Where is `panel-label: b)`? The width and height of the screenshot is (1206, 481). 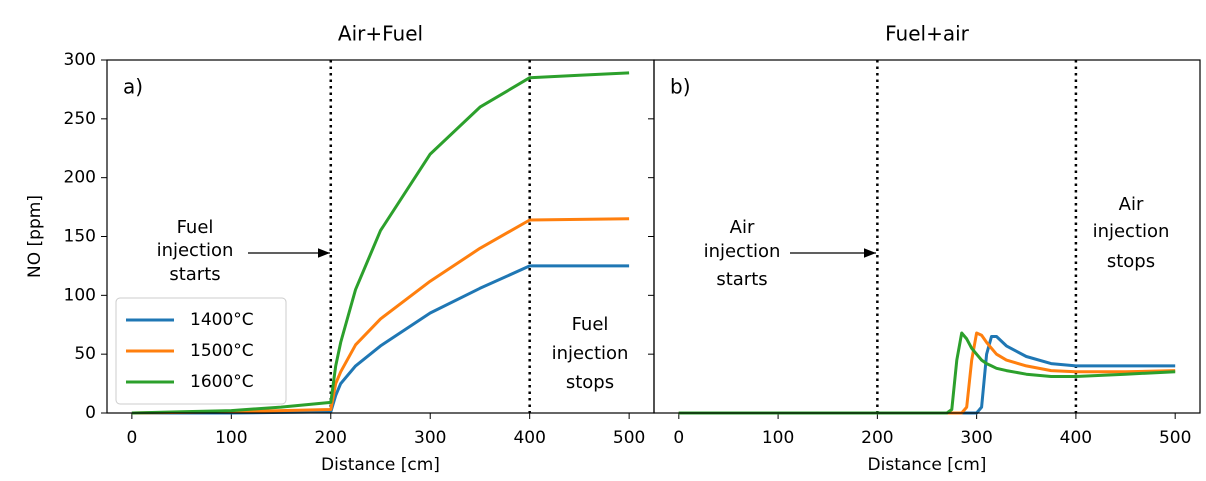 panel-label: b) is located at coordinates (680, 87).